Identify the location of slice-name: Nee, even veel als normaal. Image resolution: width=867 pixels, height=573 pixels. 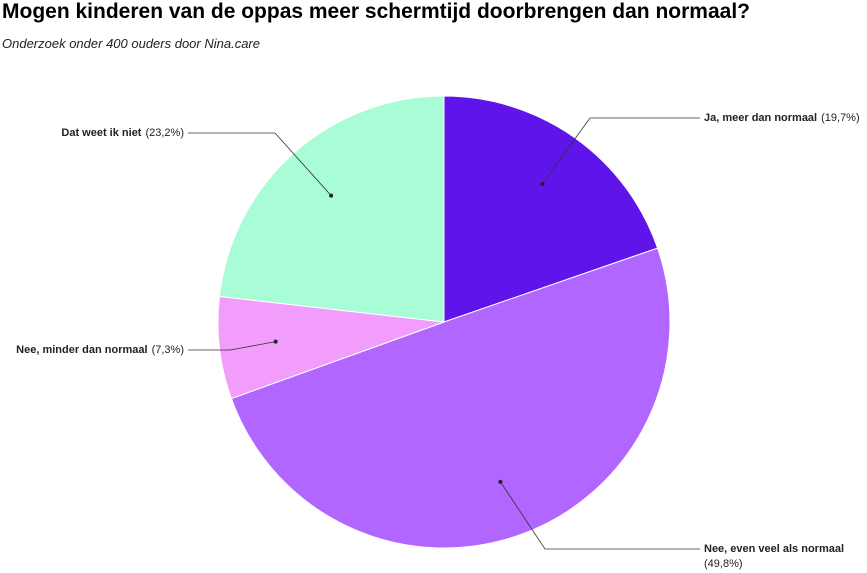
(774, 549).